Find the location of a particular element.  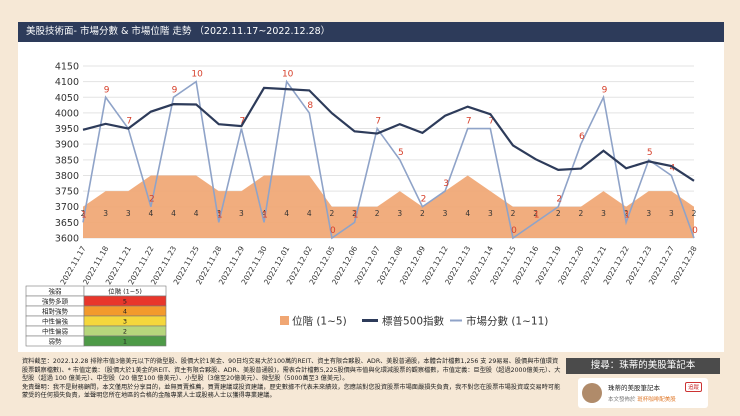

legend-table-value: 3 is located at coordinates (125, 322).